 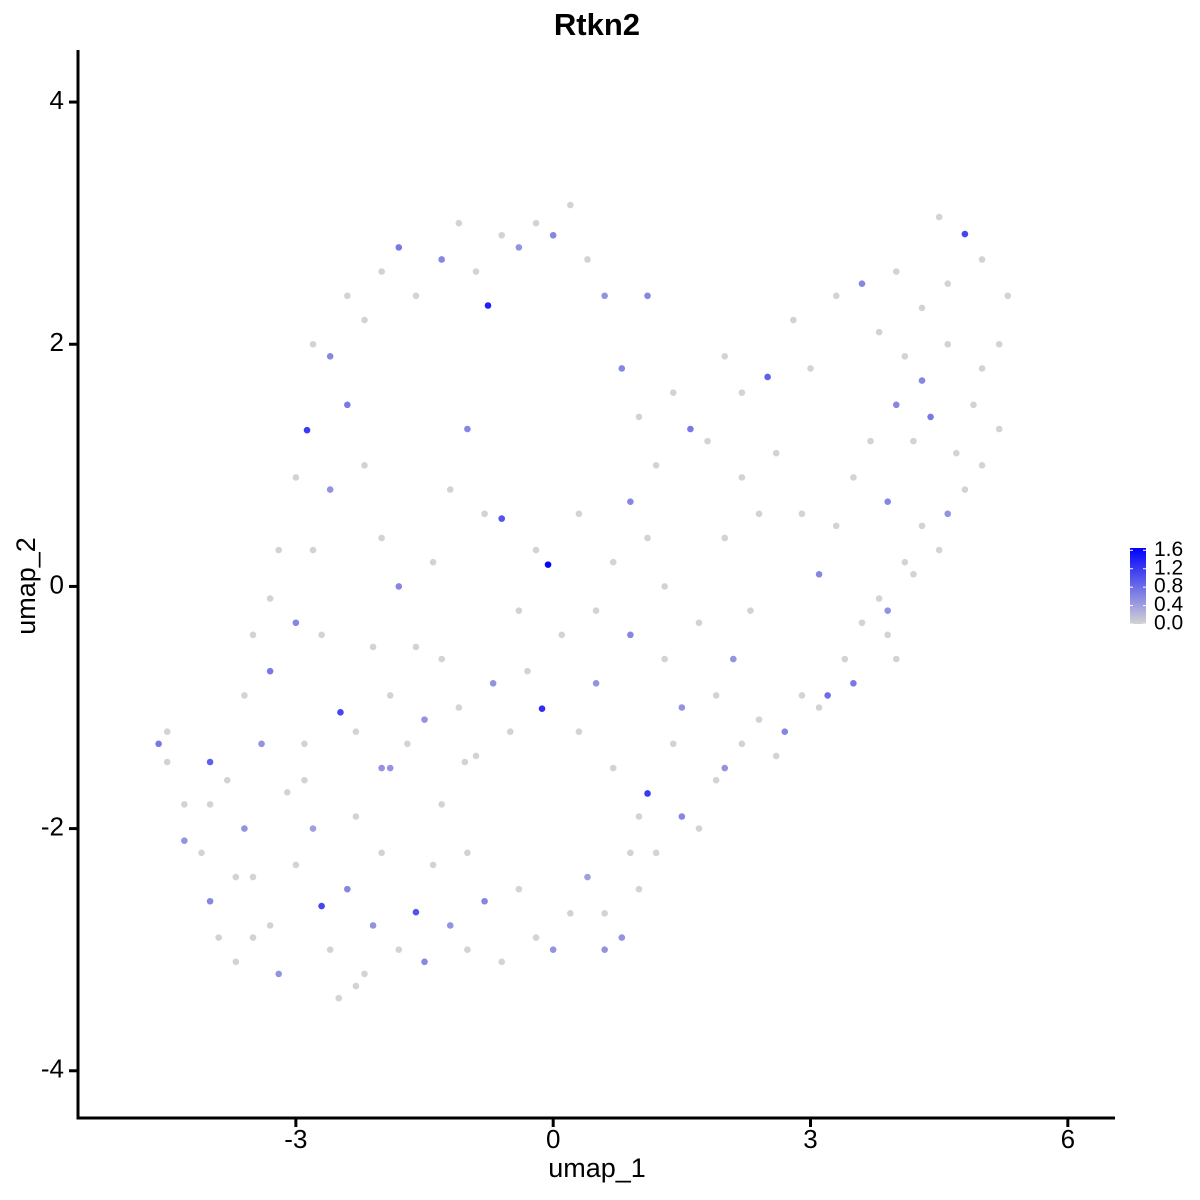 I want to click on color-bar-label: 0.0, so click(x=1168, y=623).